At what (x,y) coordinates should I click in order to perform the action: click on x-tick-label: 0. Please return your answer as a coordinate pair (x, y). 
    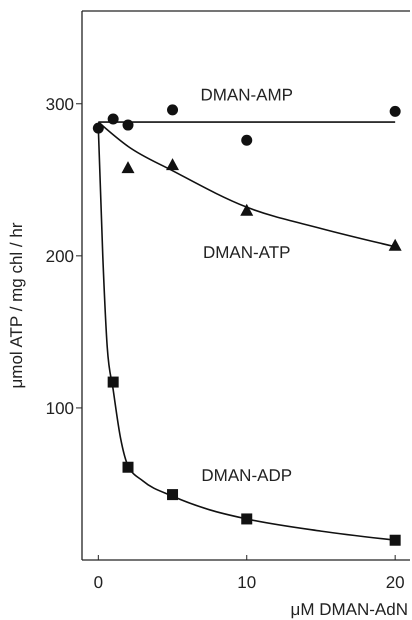
    Looking at the image, I should click on (99, 582).